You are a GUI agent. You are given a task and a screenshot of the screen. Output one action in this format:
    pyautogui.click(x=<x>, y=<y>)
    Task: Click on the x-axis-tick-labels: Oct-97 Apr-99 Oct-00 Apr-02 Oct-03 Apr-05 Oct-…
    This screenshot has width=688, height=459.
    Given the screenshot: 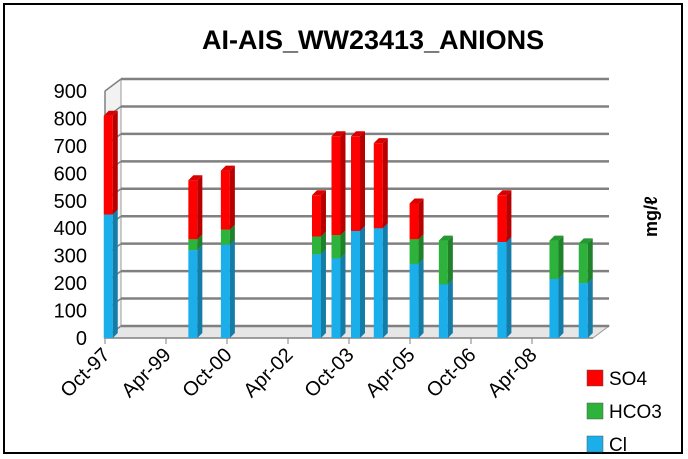 What is the action you would take?
    pyautogui.click(x=299, y=370)
    